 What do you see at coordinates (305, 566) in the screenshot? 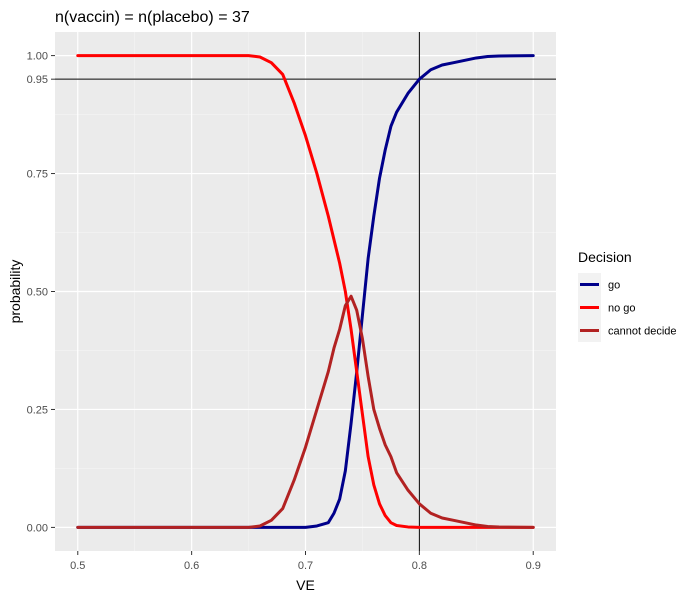
I see `x-tick-label: 0.7` at bounding box center [305, 566].